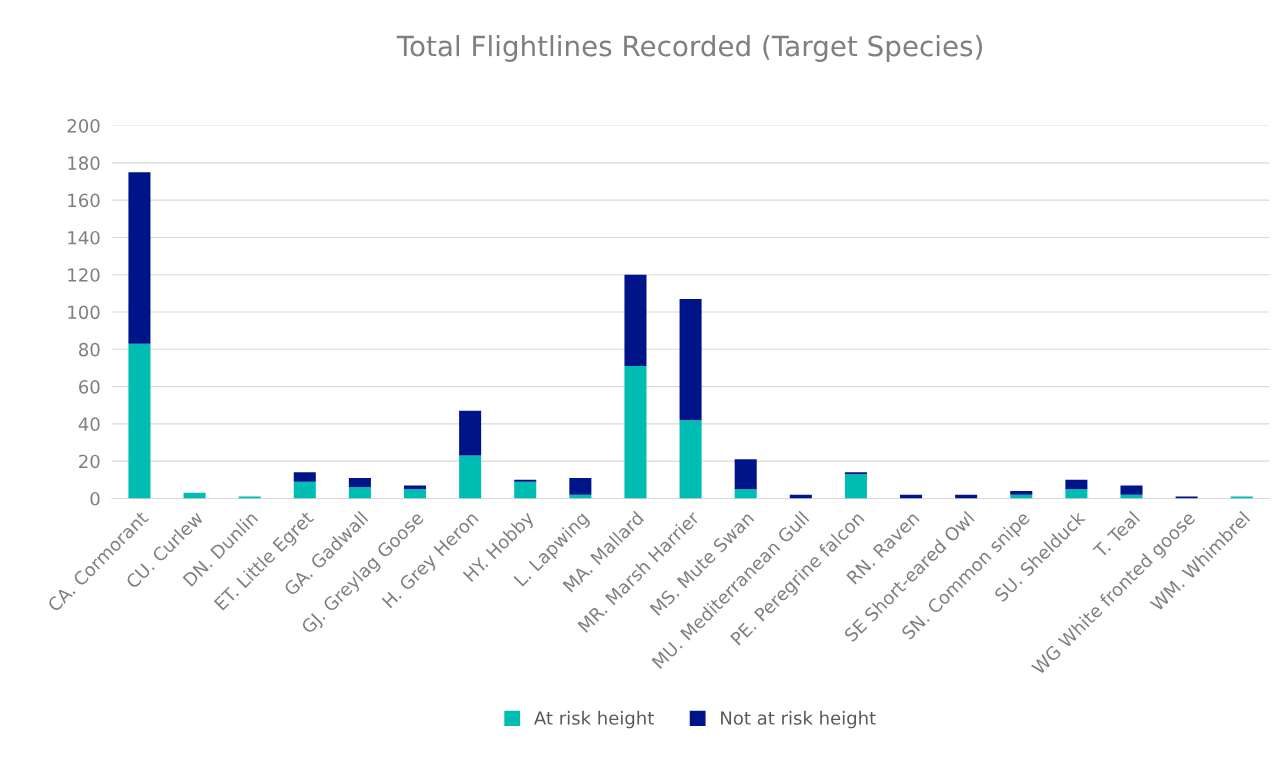 The height and width of the screenshot is (761, 1286). What do you see at coordinates (84, 312) in the screenshot?
I see `y-tick-label: 100` at bounding box center [84, 312].